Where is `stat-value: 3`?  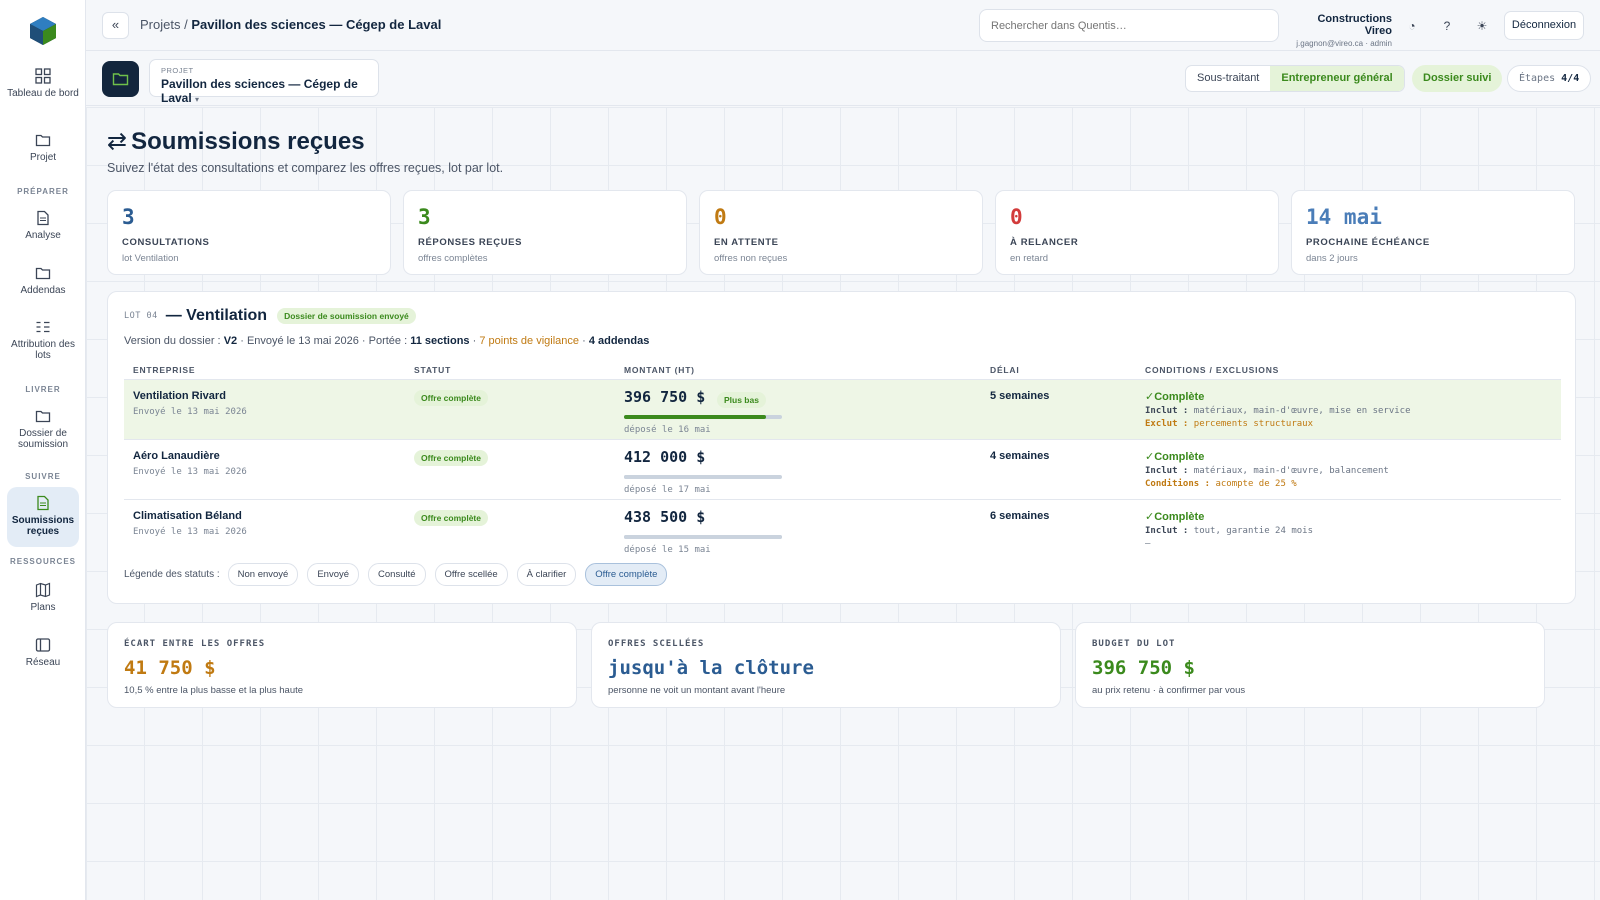
stat-value: 3 is located at coordinates (128, 217).